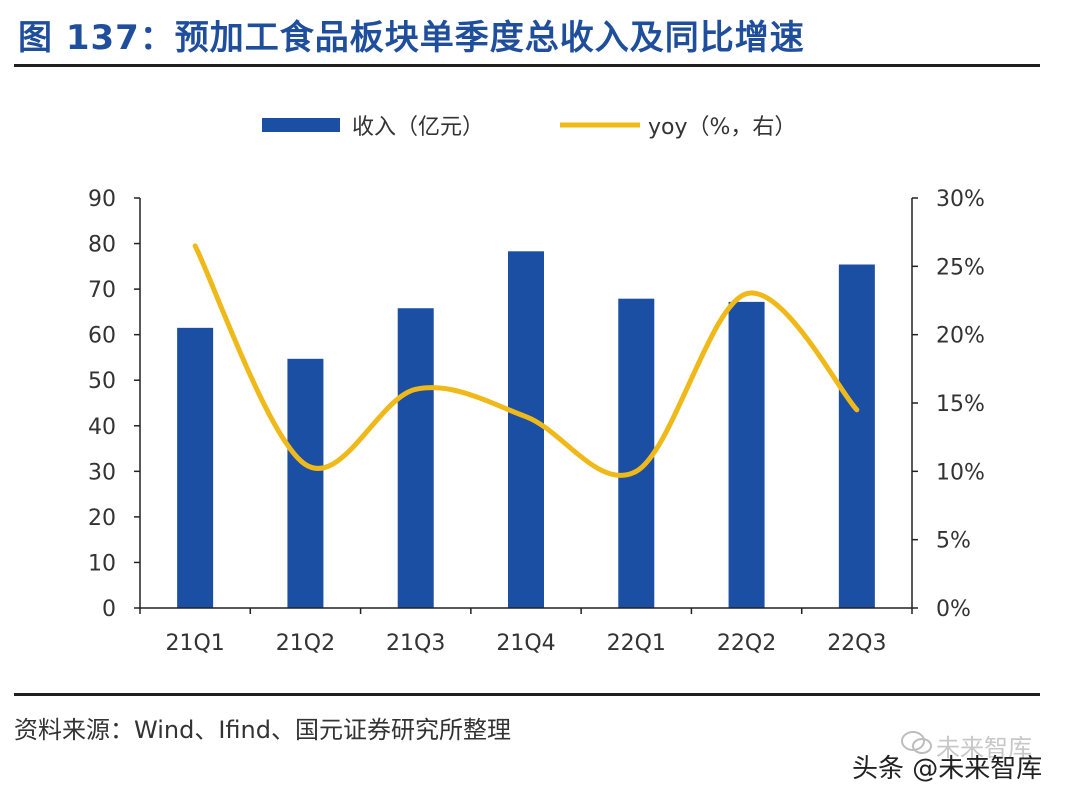 The height and width of the screenshot is (797, 1080). Describe the element at coordinates (856, 643) in the screenshot. I see `x-axis-tick-label: 22Q3` at that location.